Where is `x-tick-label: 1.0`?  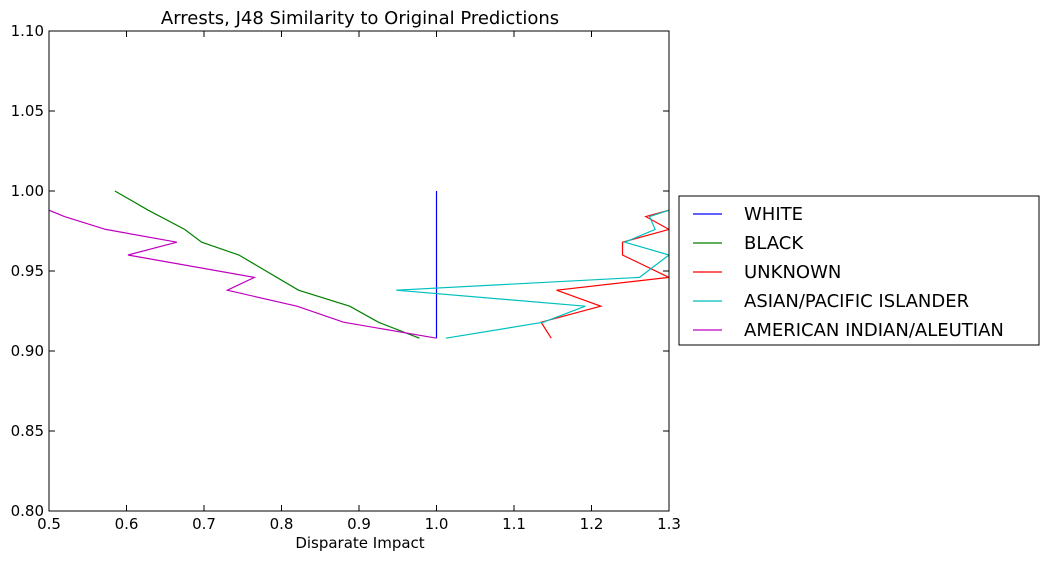
x-tick-label: 1.0 is located at coordinates (437, 524).